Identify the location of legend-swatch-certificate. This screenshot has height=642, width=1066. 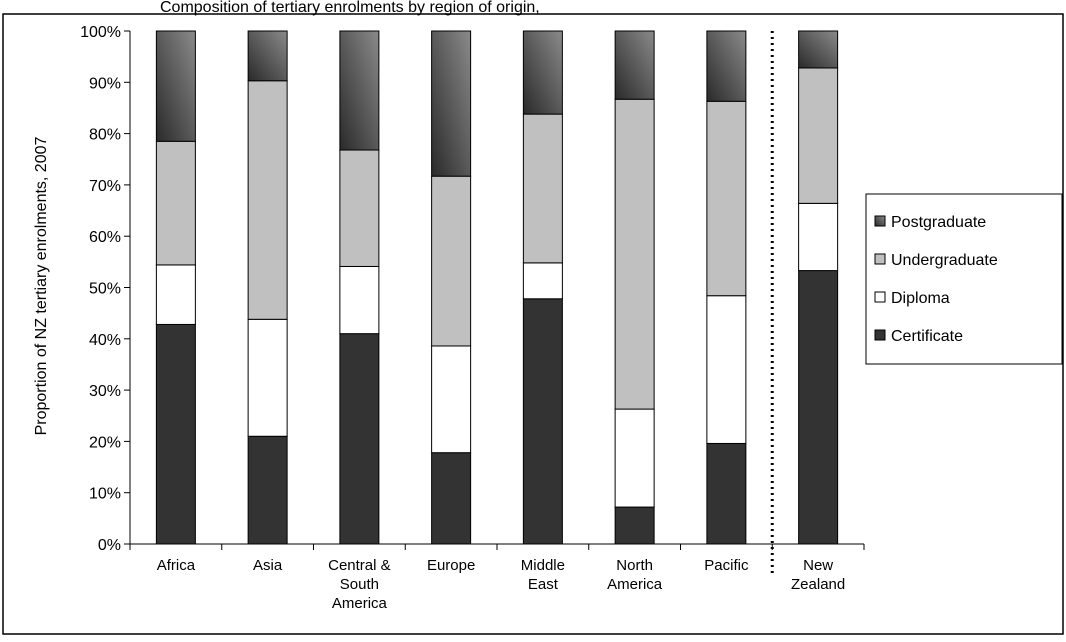
(880, 335).